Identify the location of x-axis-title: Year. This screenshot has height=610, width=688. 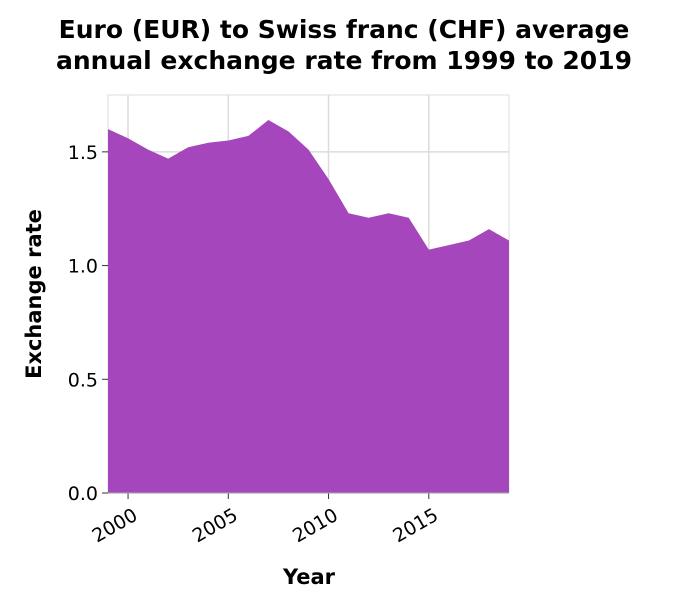
(309, 577).